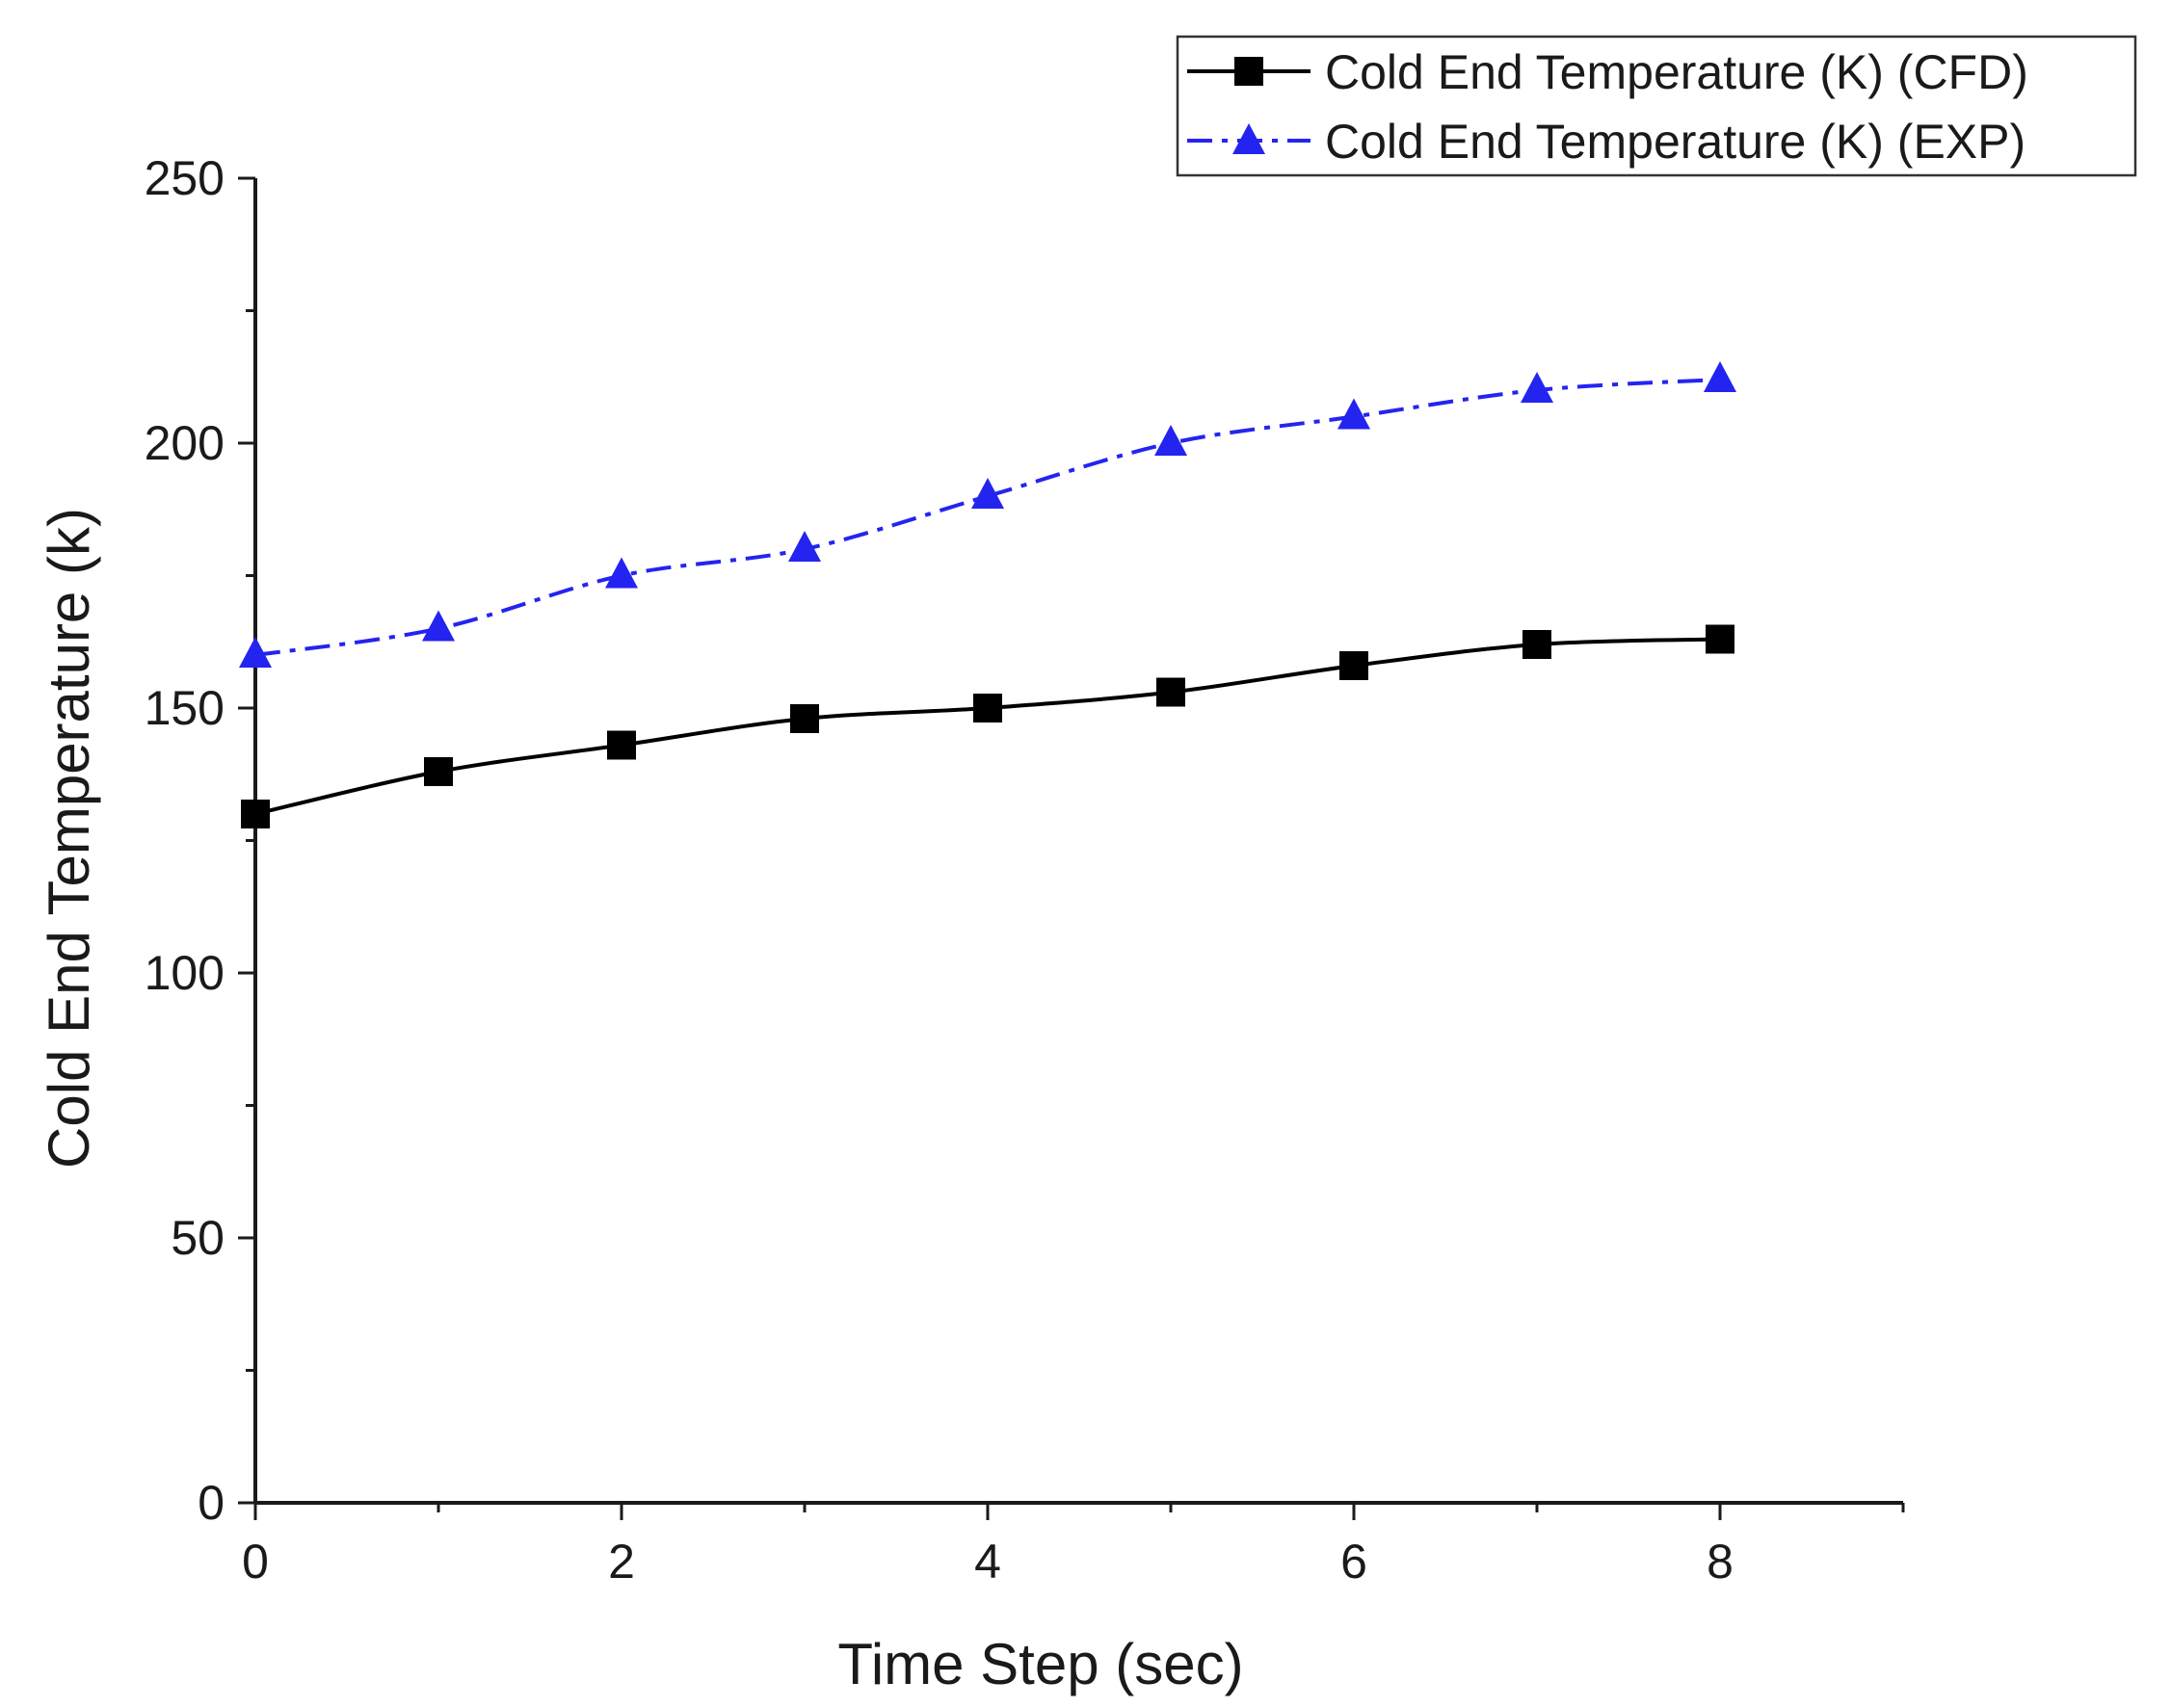 Image resolution: width=2171 pixels, height=1708 pixels. What do you see at coordinates (1248, 138) in the screenshot?
I see `legend-exp-marker` at bounding box center [1248, 138].